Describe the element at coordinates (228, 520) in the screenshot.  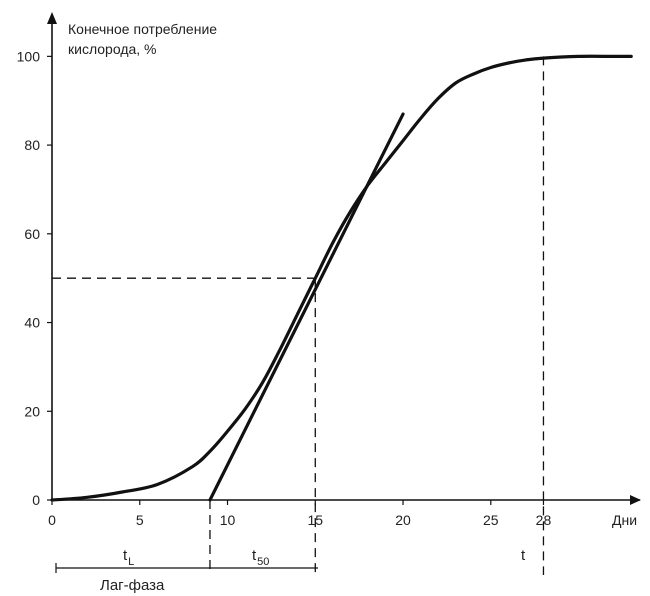
I see `x-tick-label: 10` at that location.